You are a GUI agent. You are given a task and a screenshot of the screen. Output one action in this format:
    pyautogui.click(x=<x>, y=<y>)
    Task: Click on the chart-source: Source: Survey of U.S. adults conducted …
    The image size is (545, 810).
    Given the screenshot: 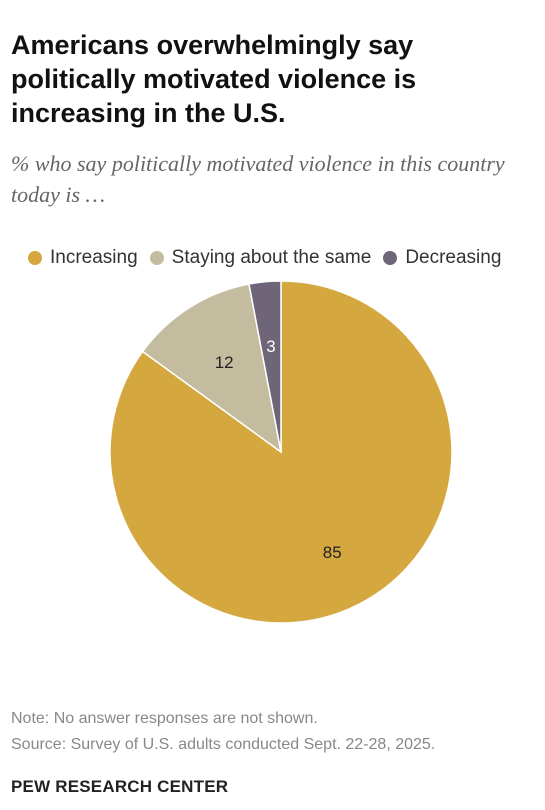 What is the action you would take?
    pyautogui.click(x=223, y=744)
    